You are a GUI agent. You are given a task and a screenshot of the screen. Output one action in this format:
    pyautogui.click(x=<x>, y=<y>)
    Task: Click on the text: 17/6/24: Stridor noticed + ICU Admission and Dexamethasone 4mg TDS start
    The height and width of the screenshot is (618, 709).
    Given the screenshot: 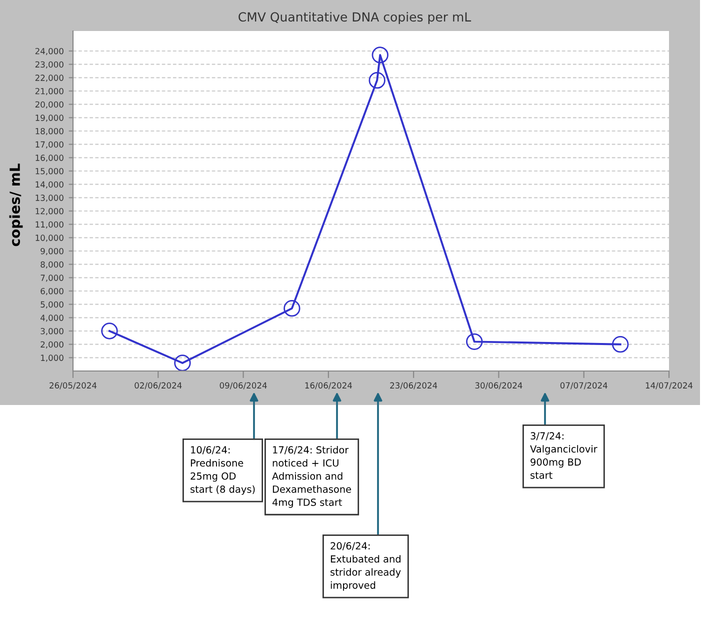 What is the action you would take?
    pyautogui.click(x=312, y=477)
    